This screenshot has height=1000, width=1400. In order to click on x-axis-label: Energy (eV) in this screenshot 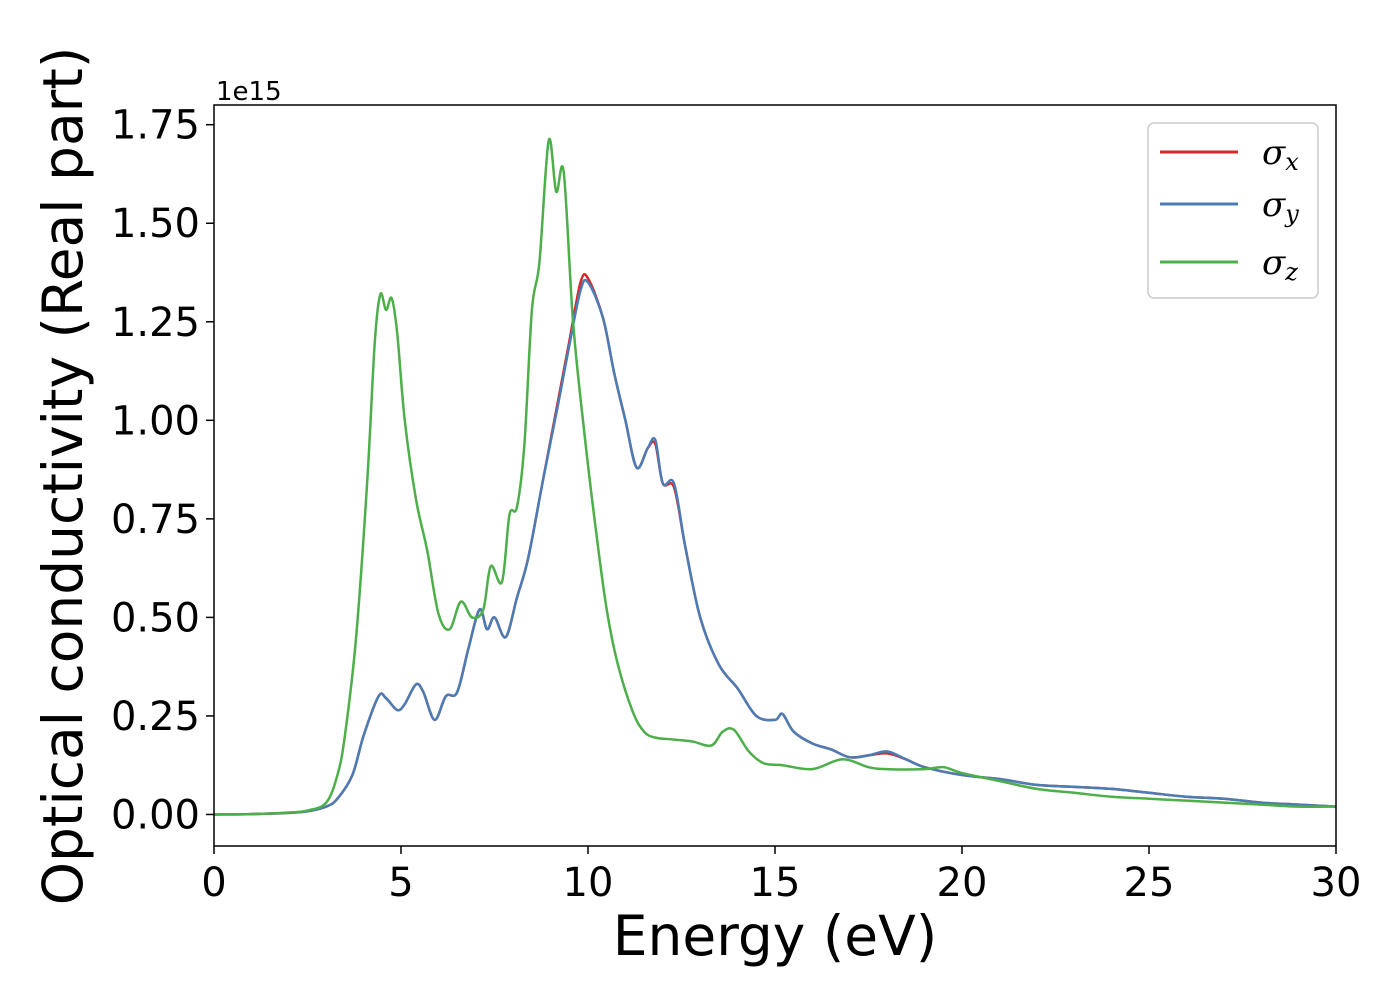, I will do `click(775, 936)`.